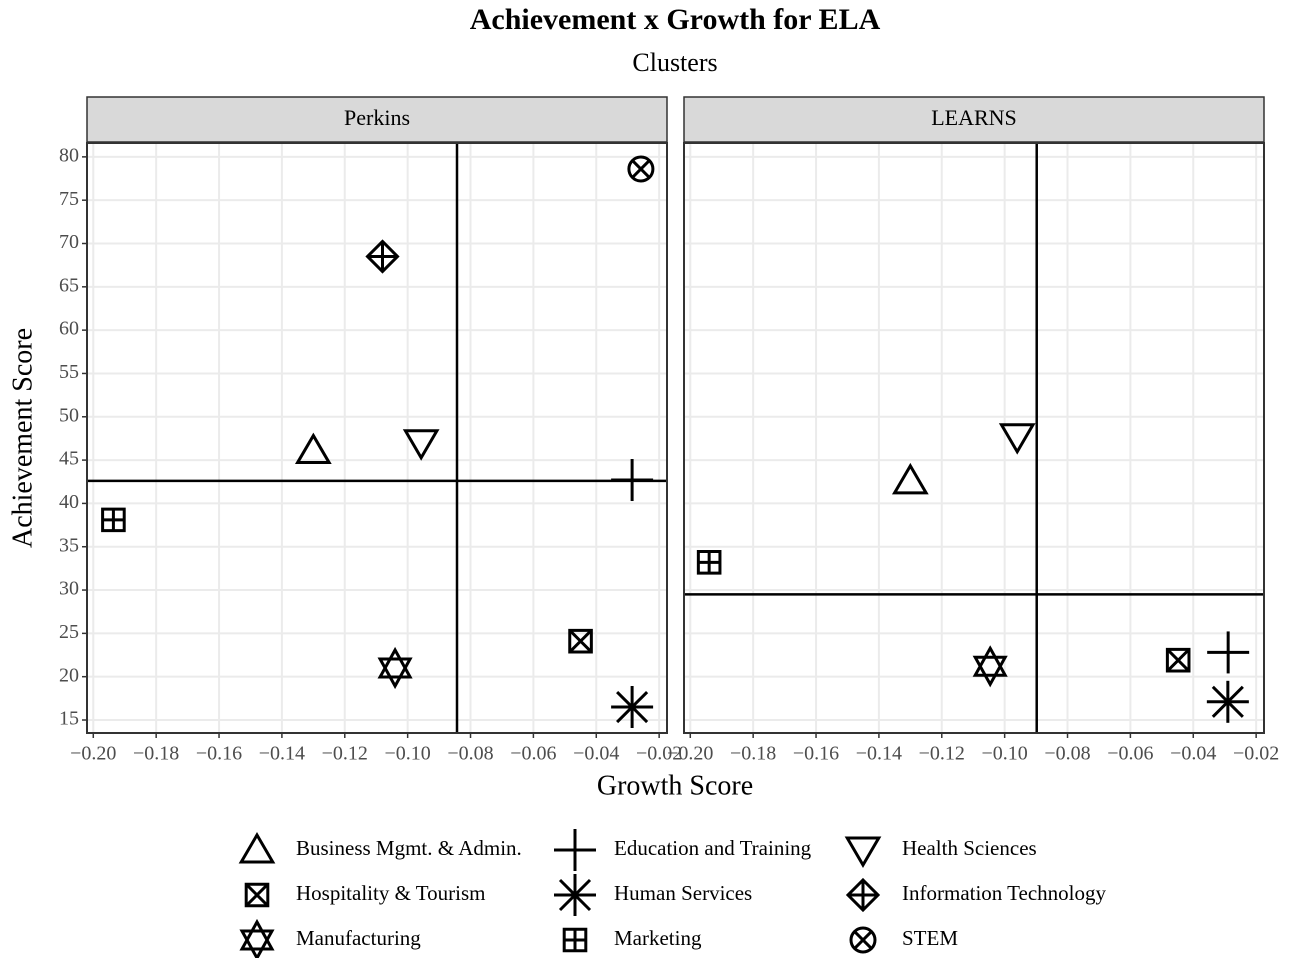 This screenshot has height=958, width=1298. What do you see at coordinates (713, 848) in the screenshot?
I see `legend-label: Education and Training` at bounding box center [713, 848].